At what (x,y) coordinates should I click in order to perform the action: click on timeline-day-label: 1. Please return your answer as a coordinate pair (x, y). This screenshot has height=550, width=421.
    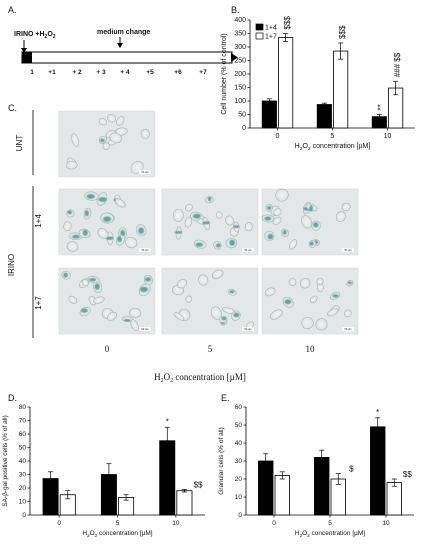
    Looking at the image, I should click on (32, 72).